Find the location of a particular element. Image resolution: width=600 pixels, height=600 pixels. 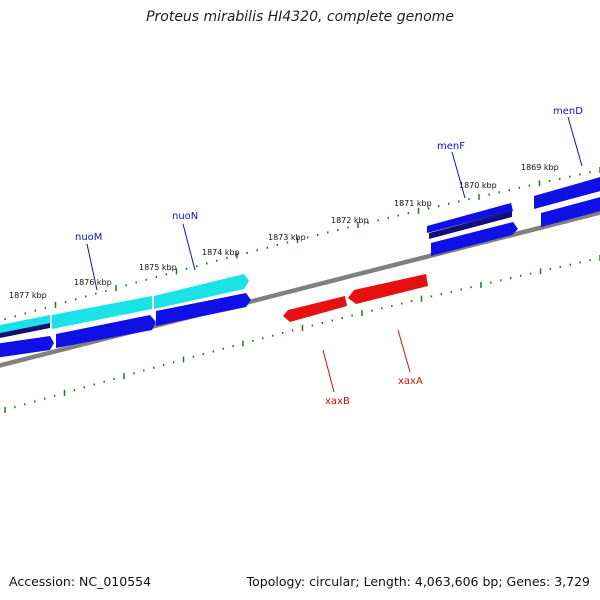

tick-label-1876: 1876 kbp is located at coordinates (93, 282).